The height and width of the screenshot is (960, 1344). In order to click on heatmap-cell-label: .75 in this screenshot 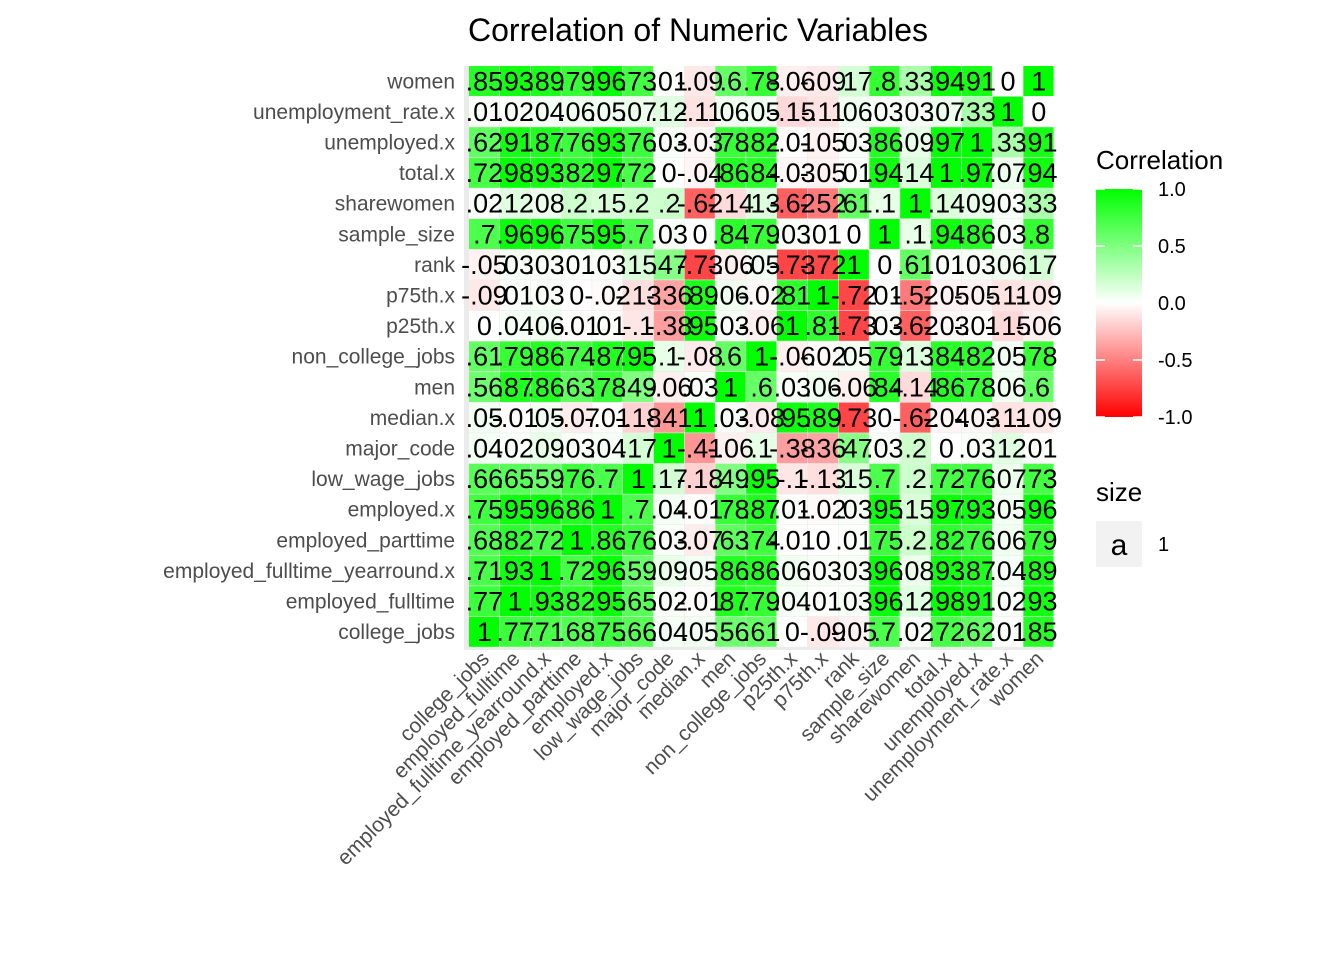, I will do `click(885, 540)`.